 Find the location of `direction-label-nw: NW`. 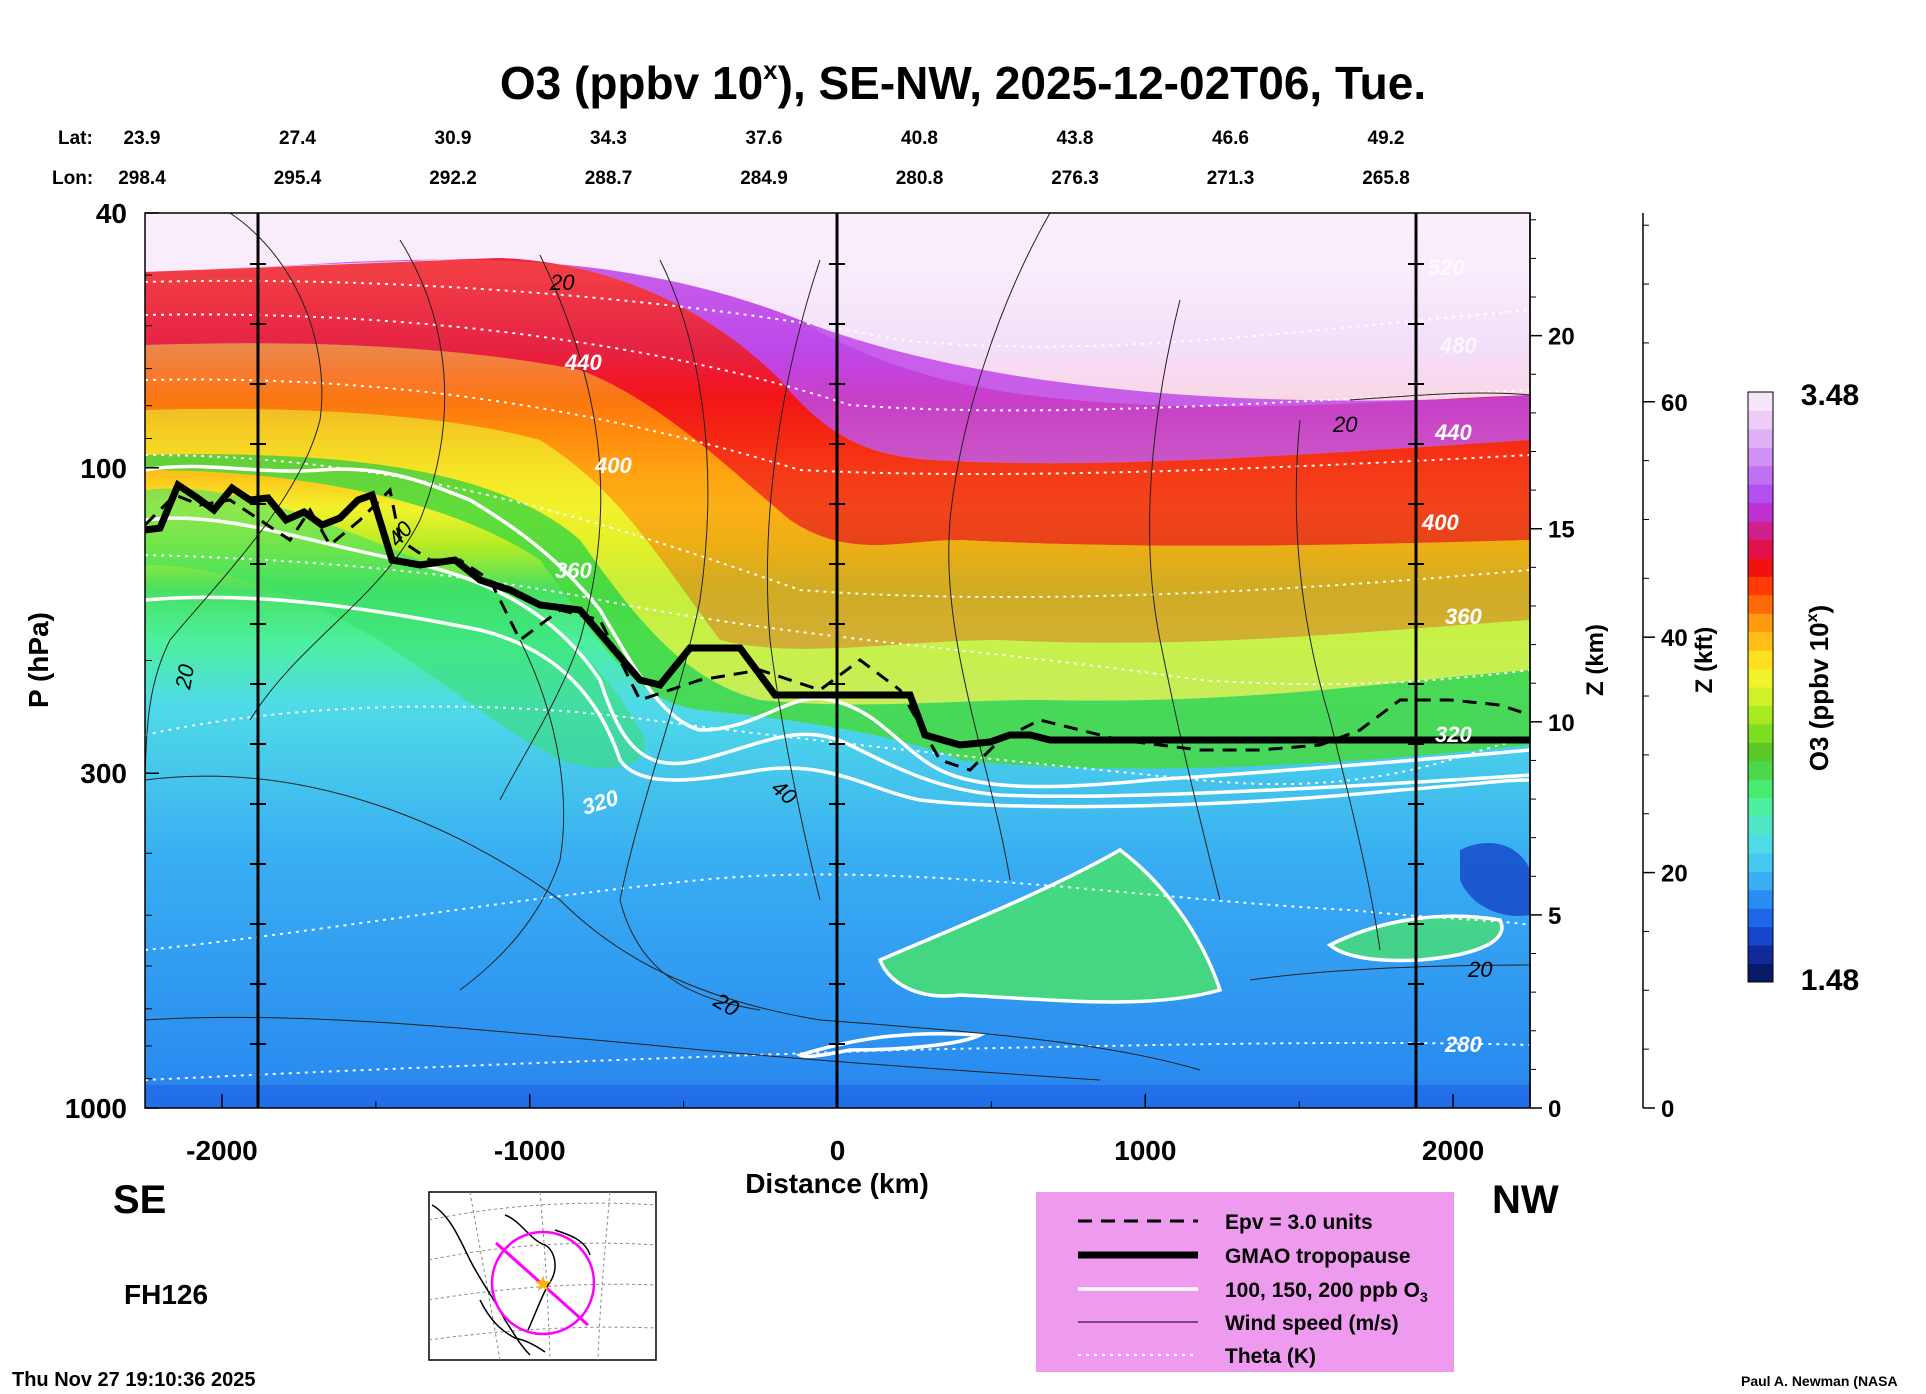

direction-label-nw: NW is located at coordinates (1525, 1200).